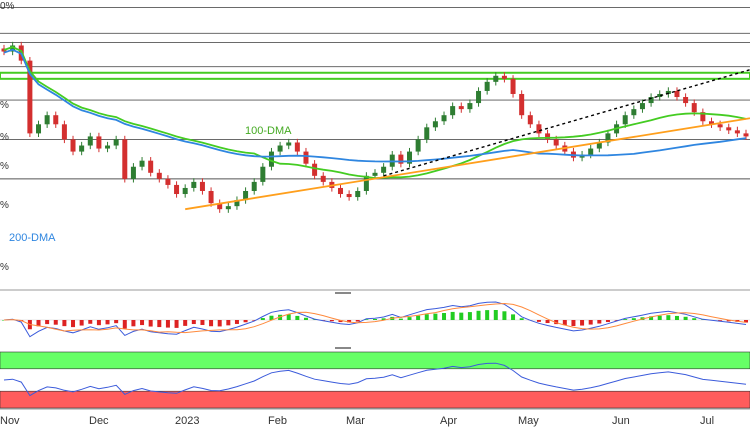 This screenshot has width=750, height=430. Describe the element at coordinates (528, 421) in the screenshot. I see `month-label: May` at that location.